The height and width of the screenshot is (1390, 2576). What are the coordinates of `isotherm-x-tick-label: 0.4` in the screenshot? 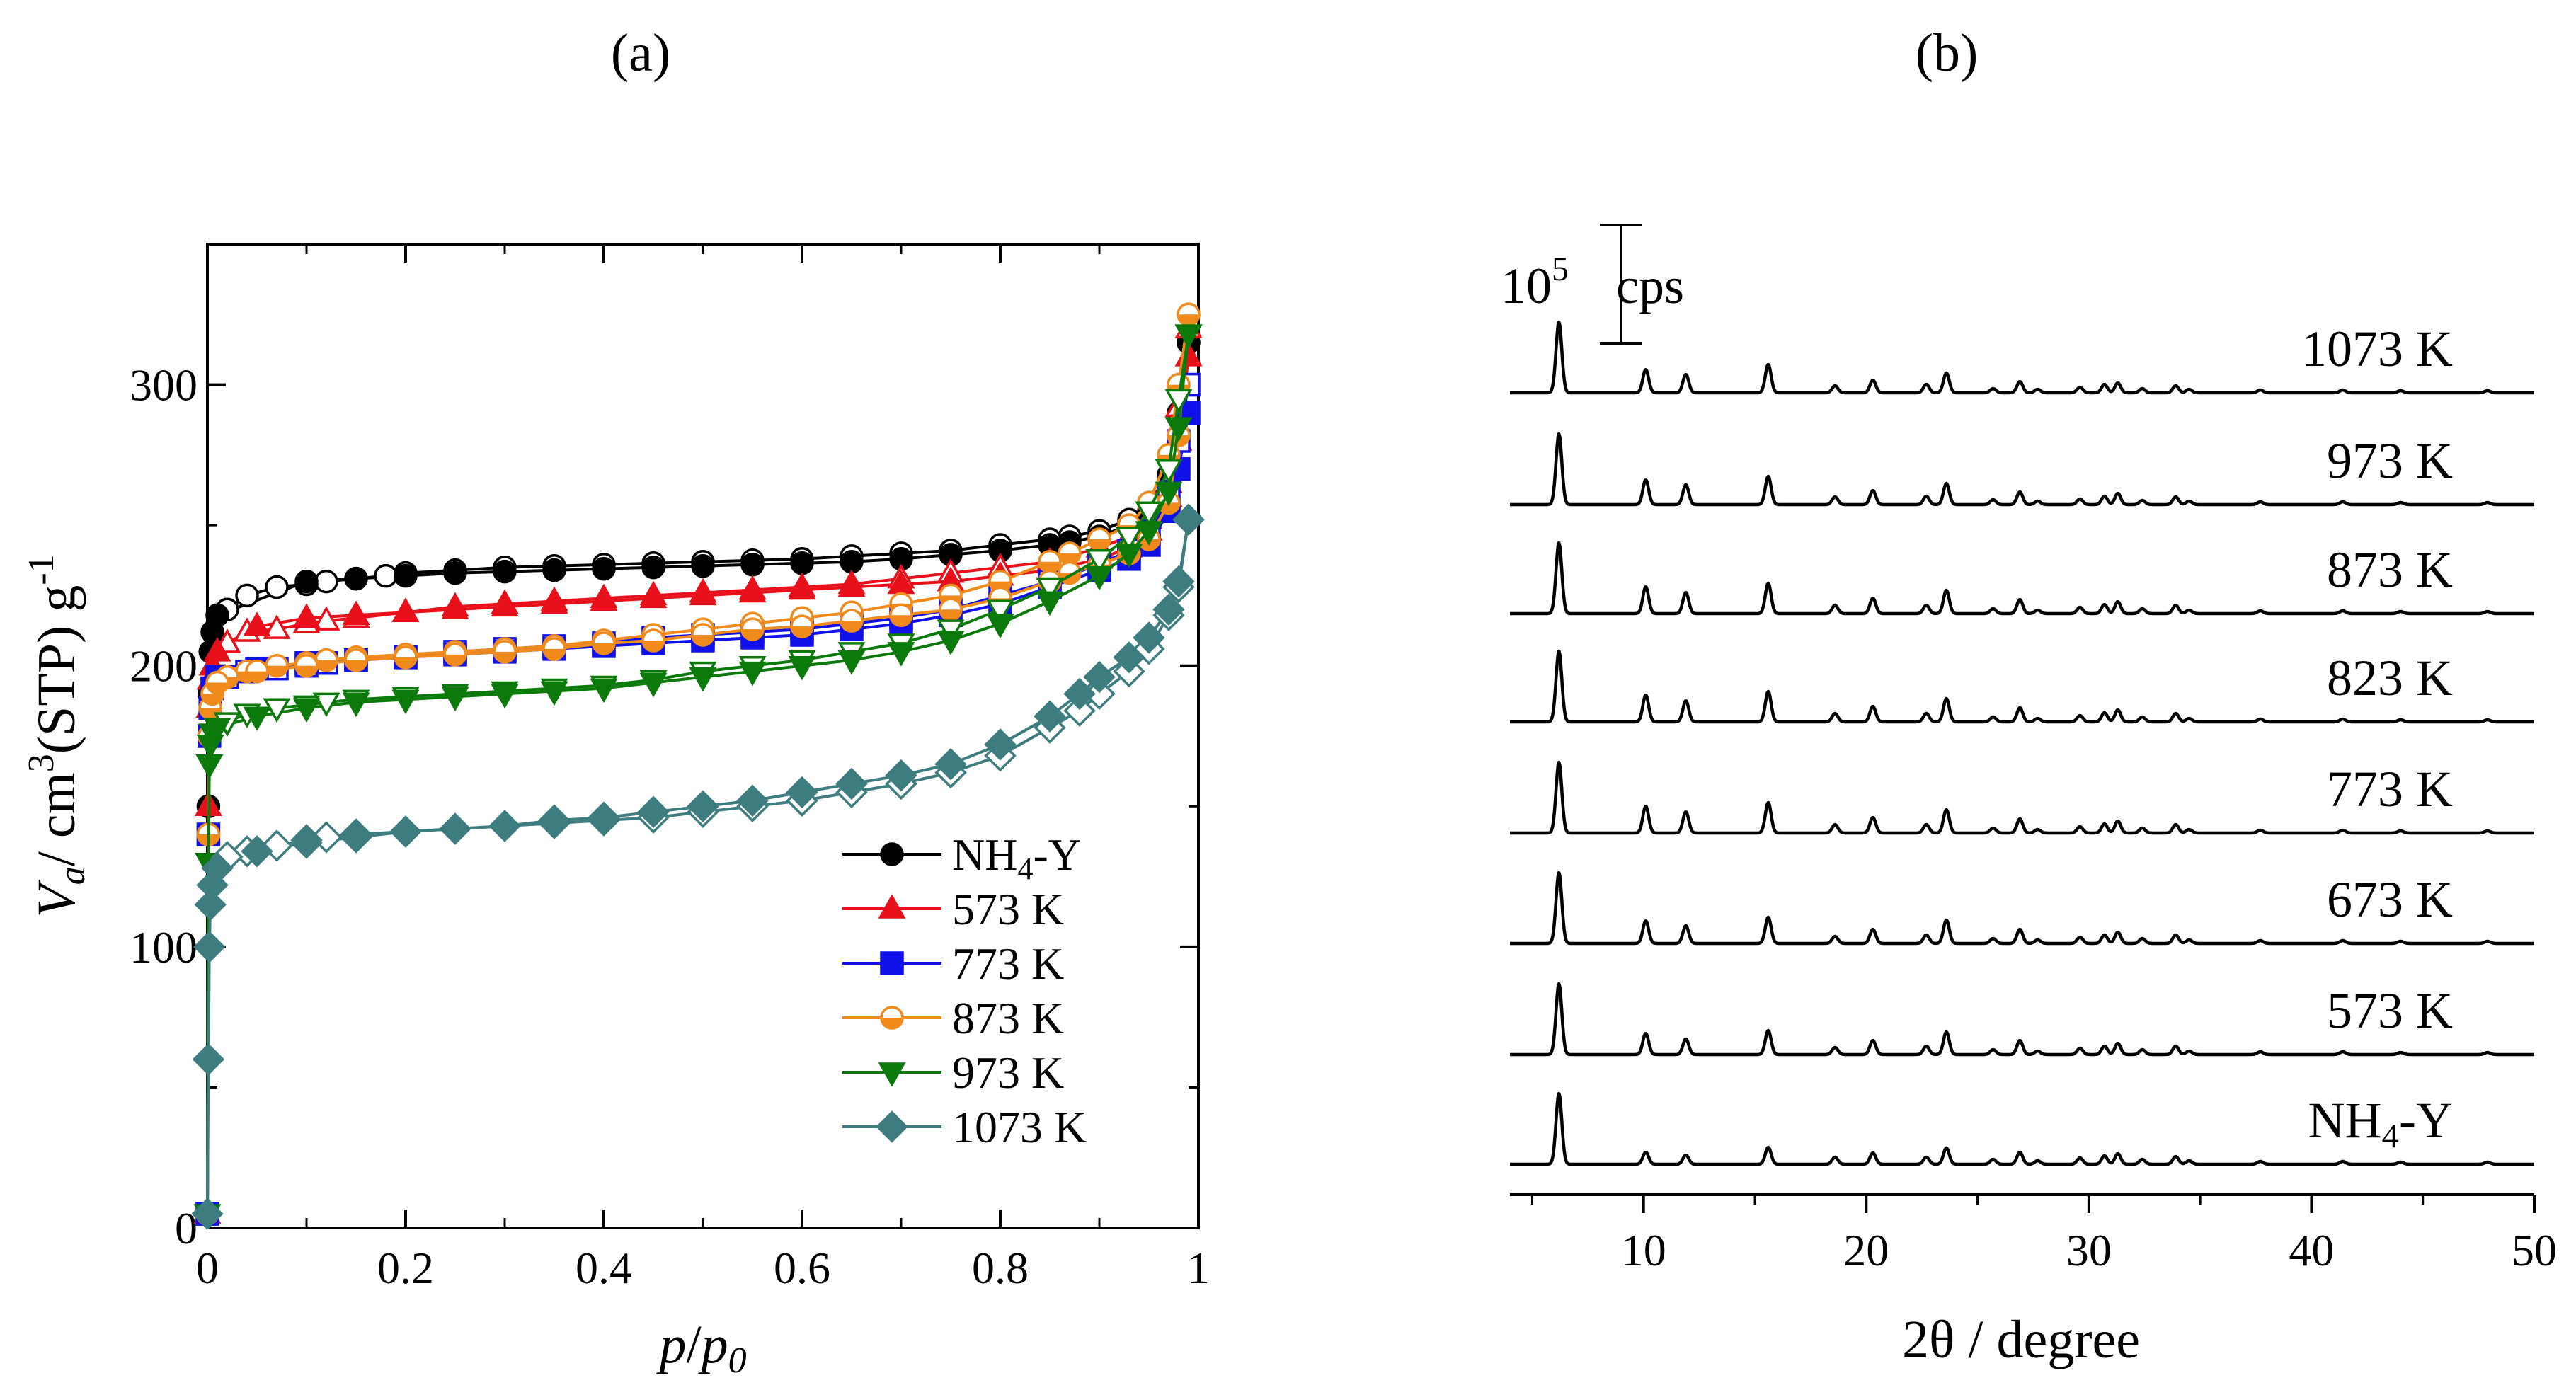 It's located at (604, 1268).